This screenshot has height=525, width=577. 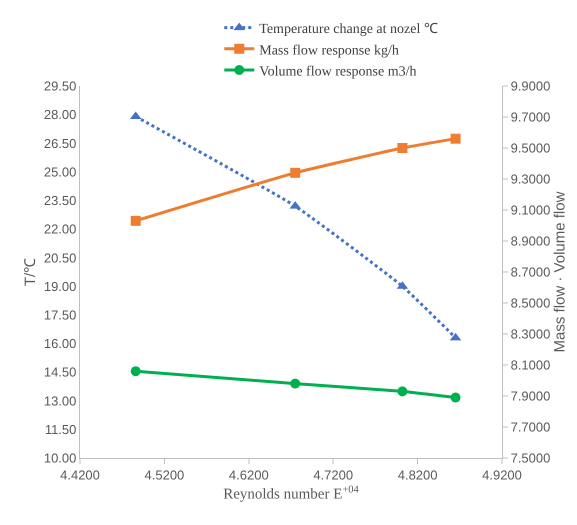 What do you see at coordinates (60, 314) in the screenshot?
I see `y-tick-label: 17.50` at bounding box center [60, 314].